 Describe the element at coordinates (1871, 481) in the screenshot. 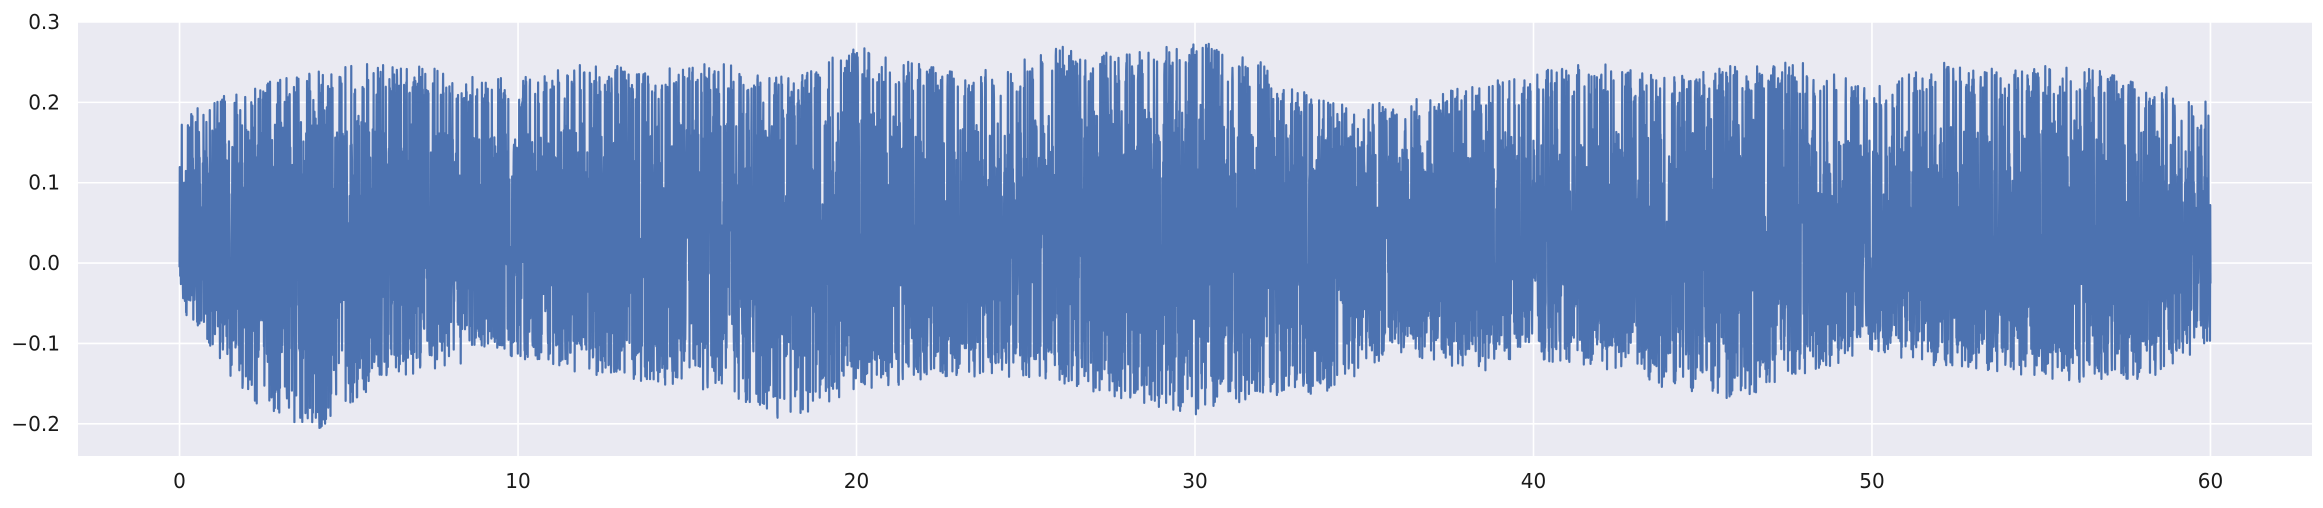

I see `x-tick-label-5: 50` at that location.